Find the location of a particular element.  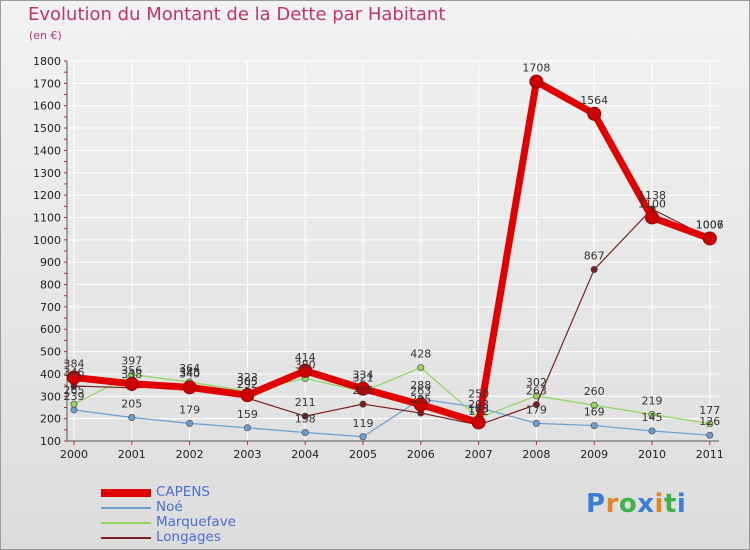

legend-label: Longages is located at coordinates (188, 537).